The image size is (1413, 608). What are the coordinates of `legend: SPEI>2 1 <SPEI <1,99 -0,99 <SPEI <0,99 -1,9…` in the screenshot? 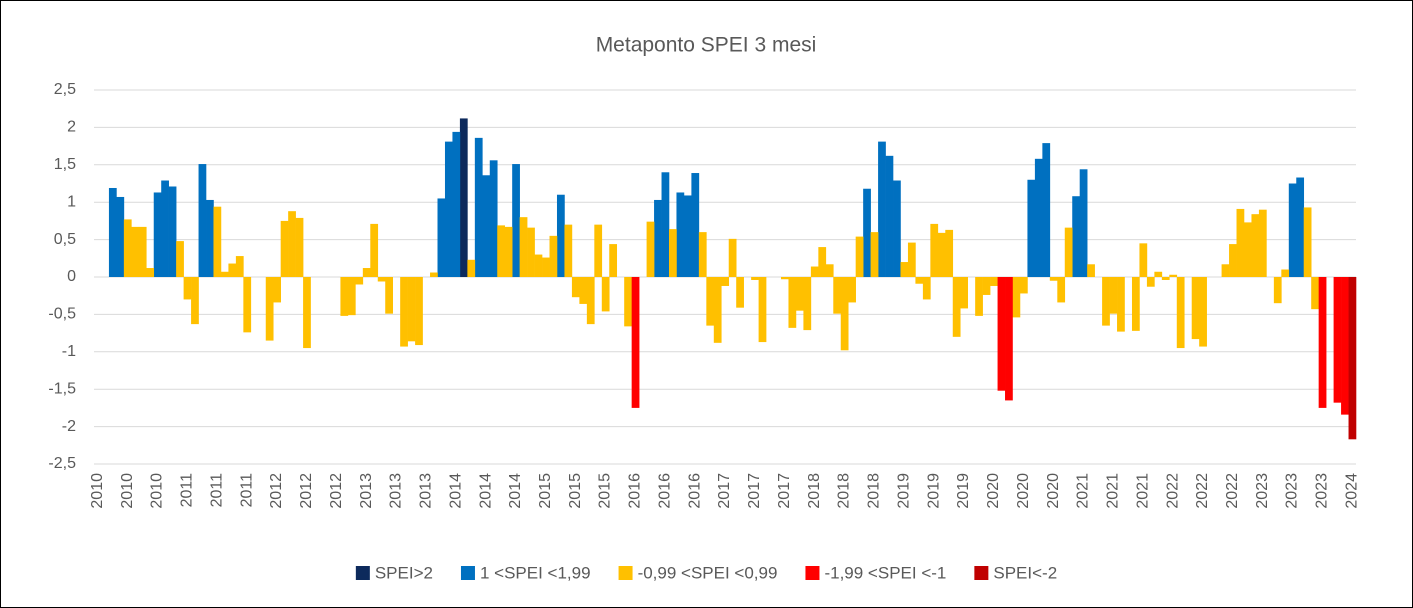 It's located at (706, 572).